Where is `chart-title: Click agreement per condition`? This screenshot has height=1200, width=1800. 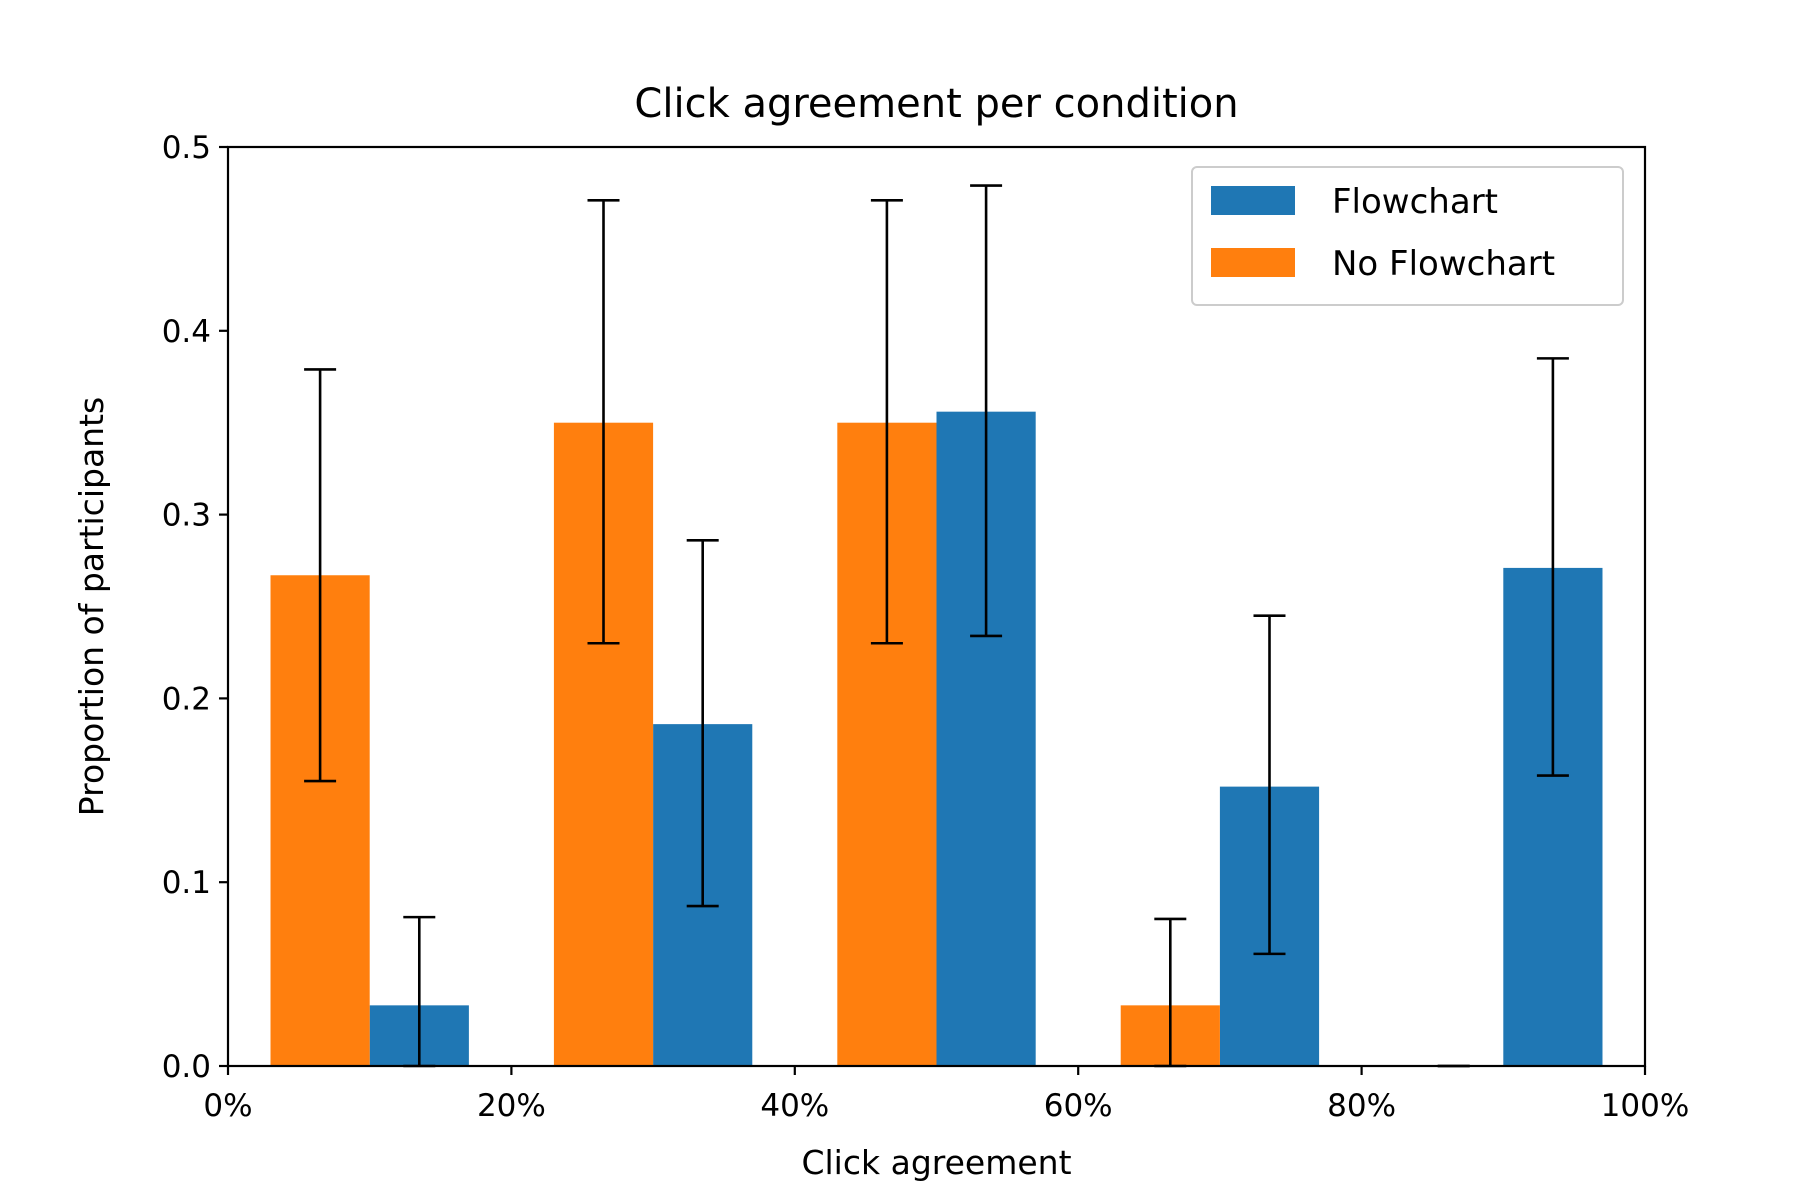
chart-title: Click agreement per condition is located at coordinates (936, 104).